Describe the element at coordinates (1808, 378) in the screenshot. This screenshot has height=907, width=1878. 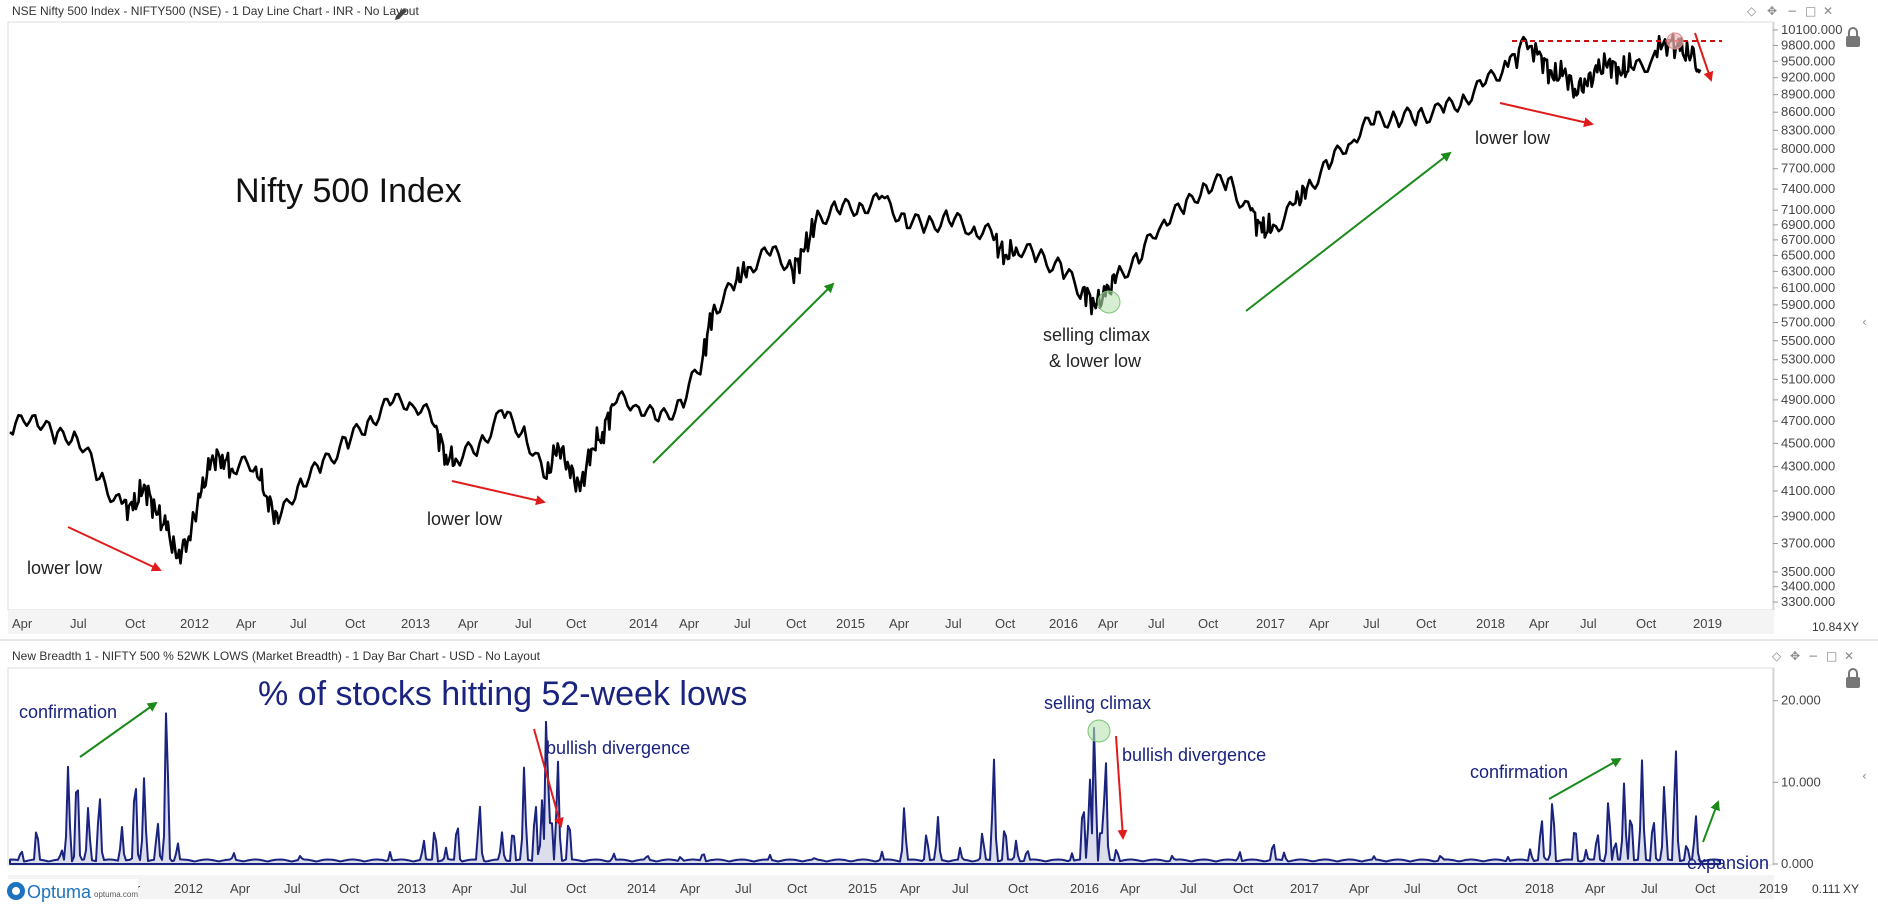
I see `top-y-tick-label: 5100.000` at that location.